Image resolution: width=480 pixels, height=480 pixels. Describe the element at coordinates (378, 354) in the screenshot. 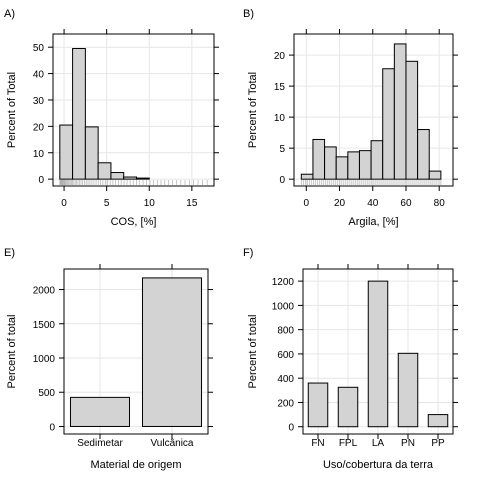

I see `bar-la` at that location.